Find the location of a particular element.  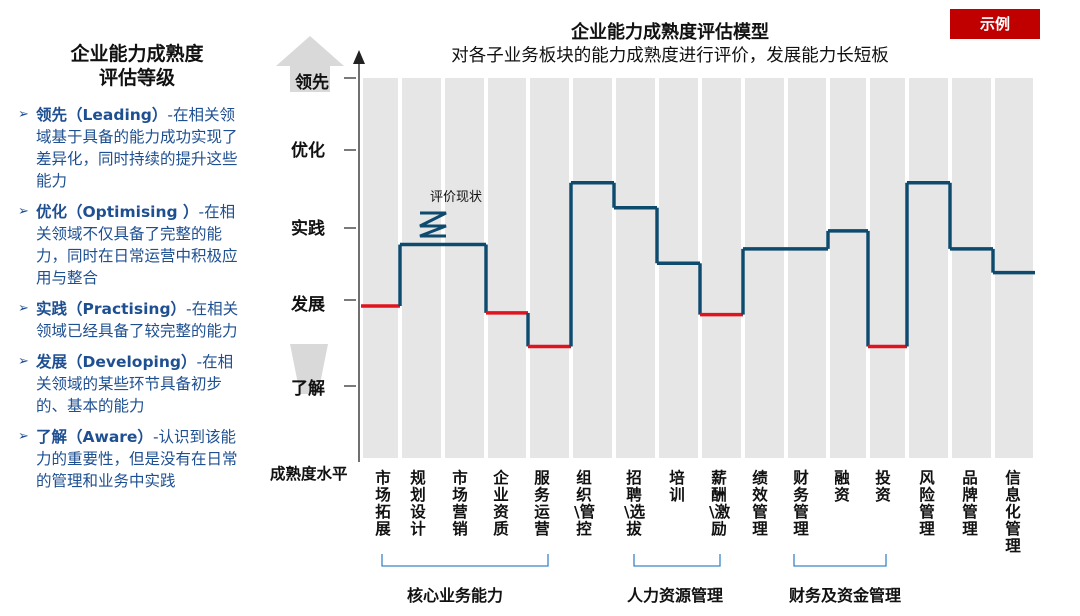

y-axis is located at coordinates (354, 256).